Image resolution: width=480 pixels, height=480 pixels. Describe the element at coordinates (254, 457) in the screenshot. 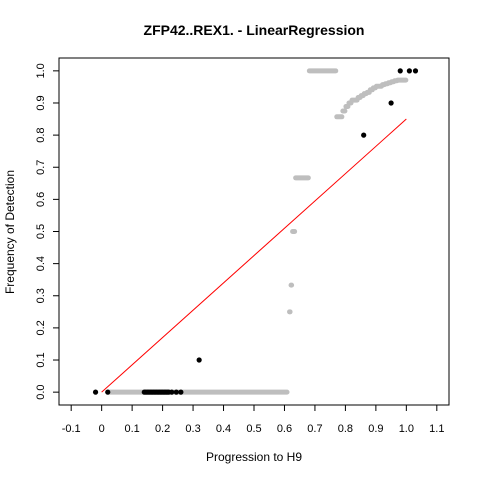

I see `x-axis-title: Progression to H9` at that location.